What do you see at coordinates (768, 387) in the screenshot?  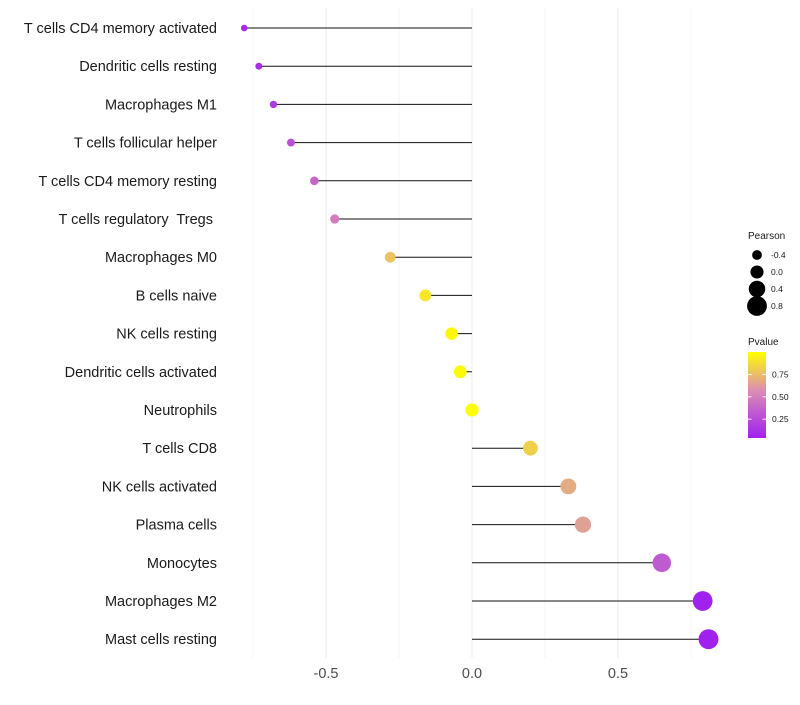 I see `pvalue-color-legend: Pvalue 0.25 0.50 0.75` at bounding box center [768, 387].